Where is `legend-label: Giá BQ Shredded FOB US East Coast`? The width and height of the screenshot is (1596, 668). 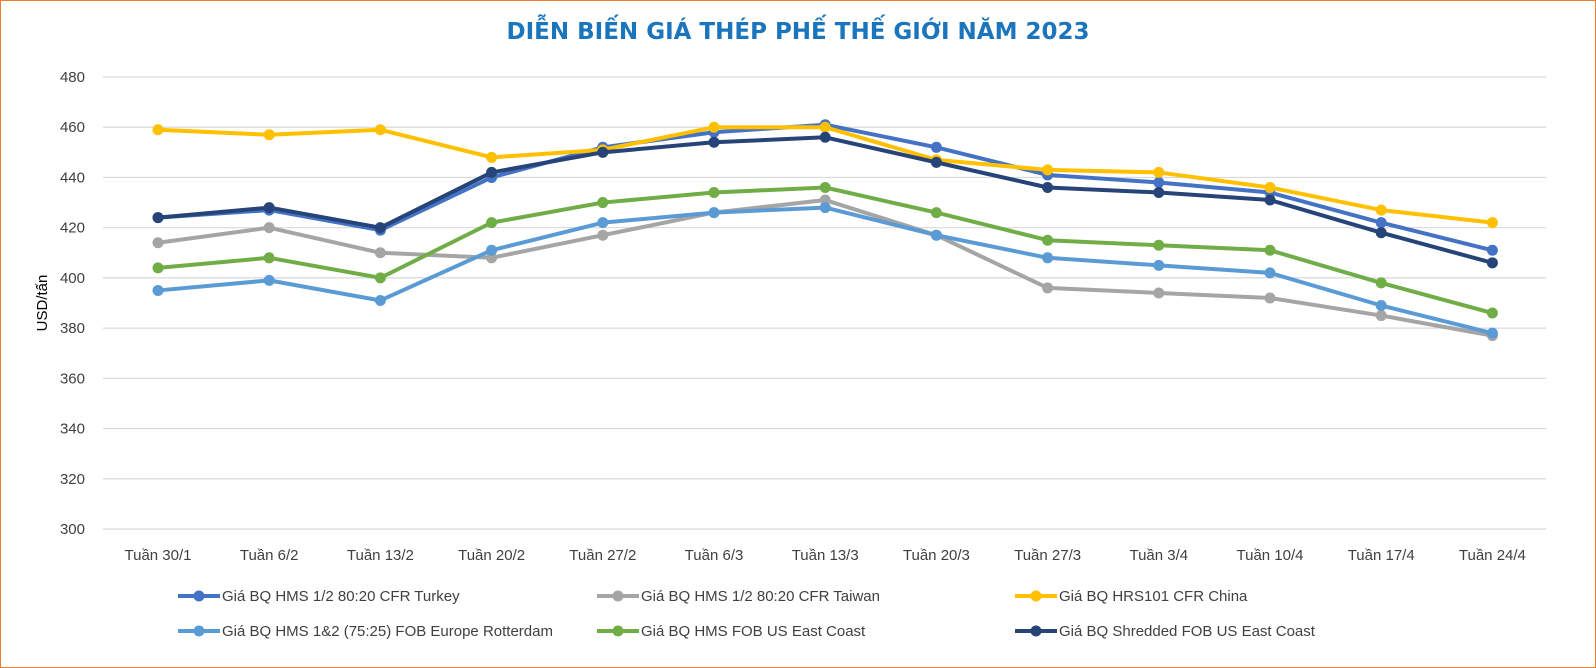
legend-label: Giá BQ Shredded FOB US East Coast is located at coordinates (1187, 631).